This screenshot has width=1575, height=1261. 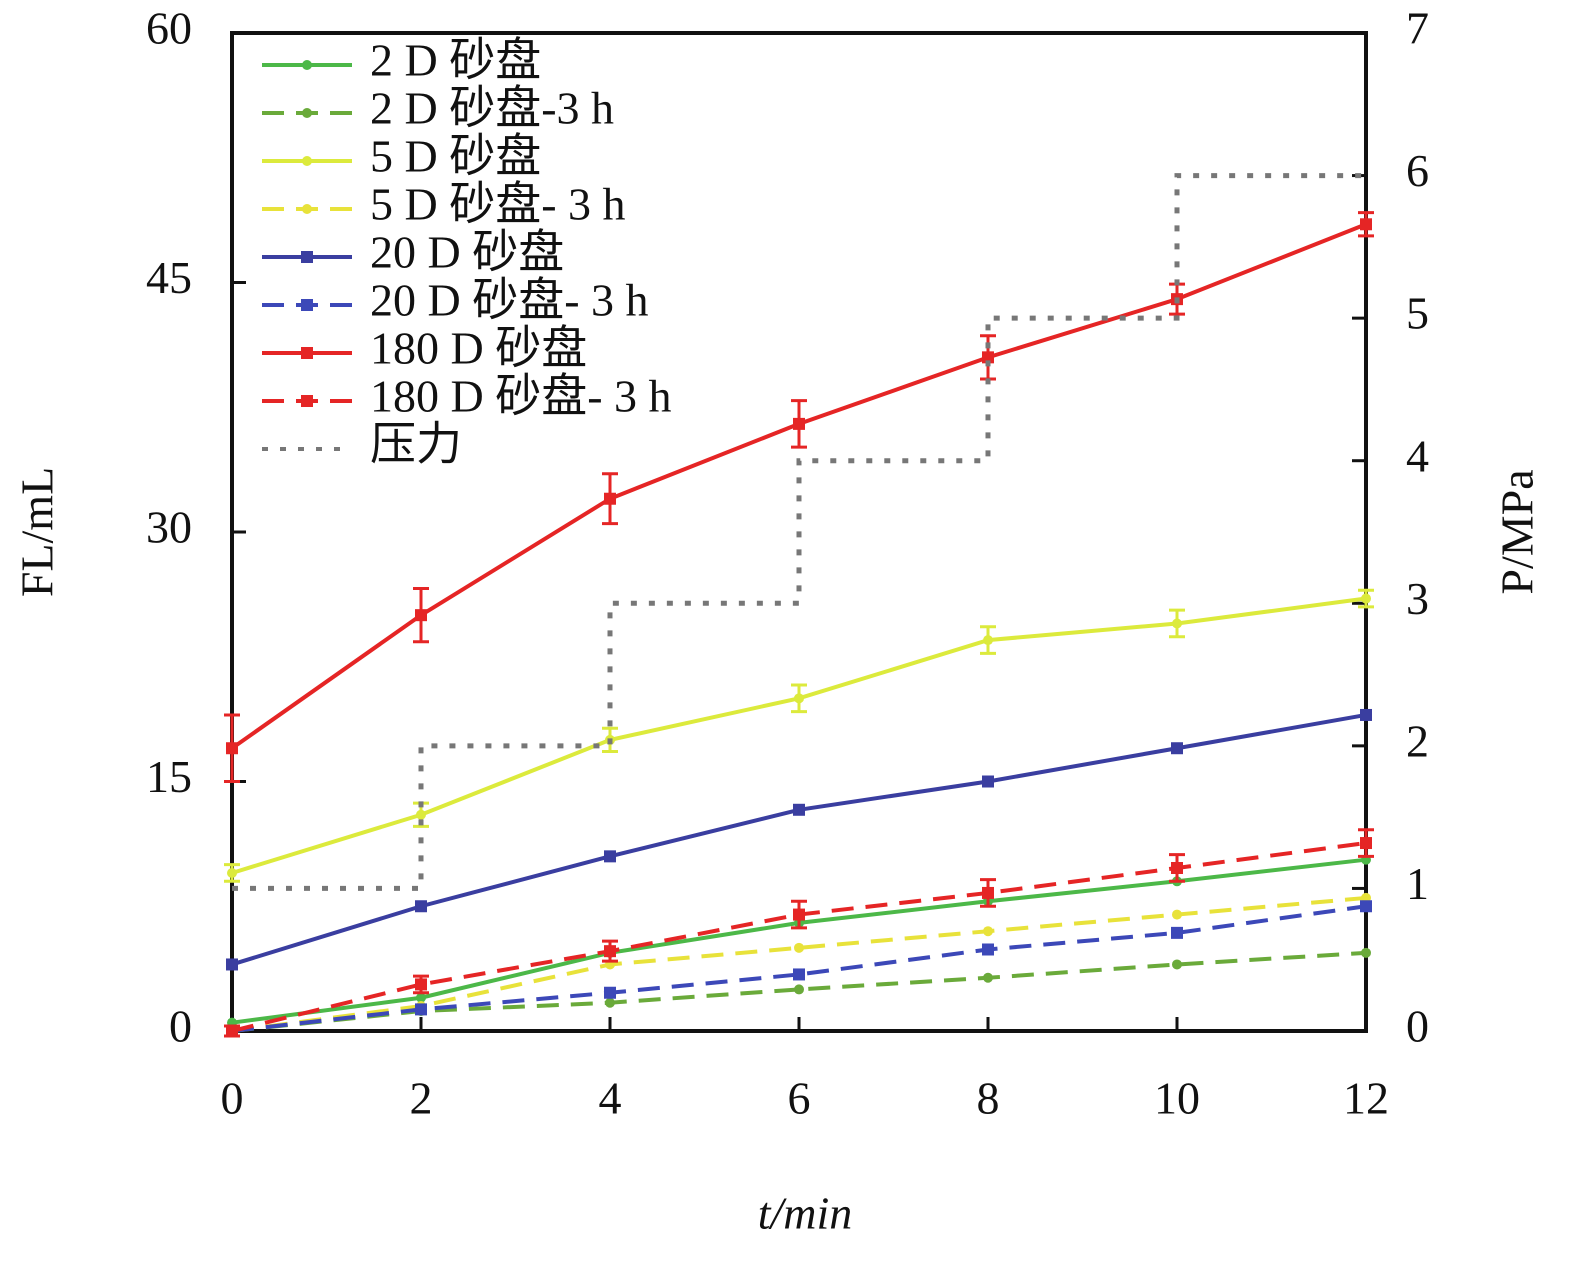 What do you see at coordinates (498, 204) in the screenshot?
I see `legend-label: 5 D 砂盘- 3 h` at bounding box center [498, 204].